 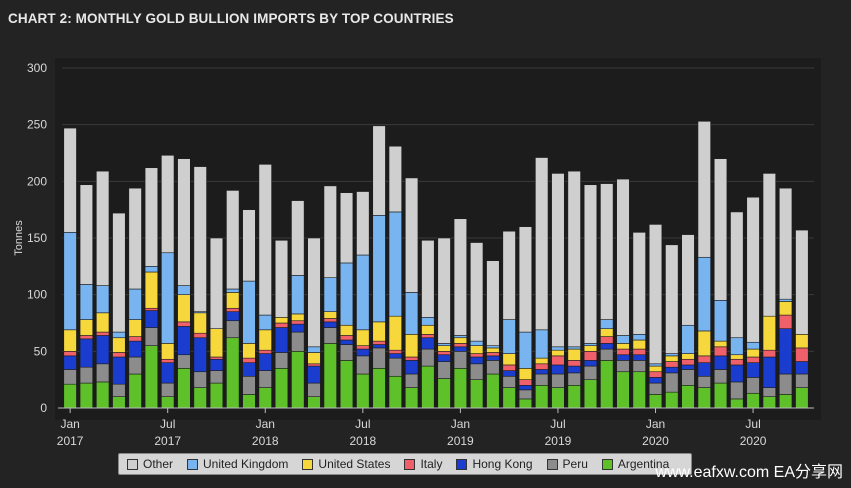 What do you see at coordinates (362, 441) in the screenshot?
I see `x-tick-year: 2018` at bounding box center [362, 441].